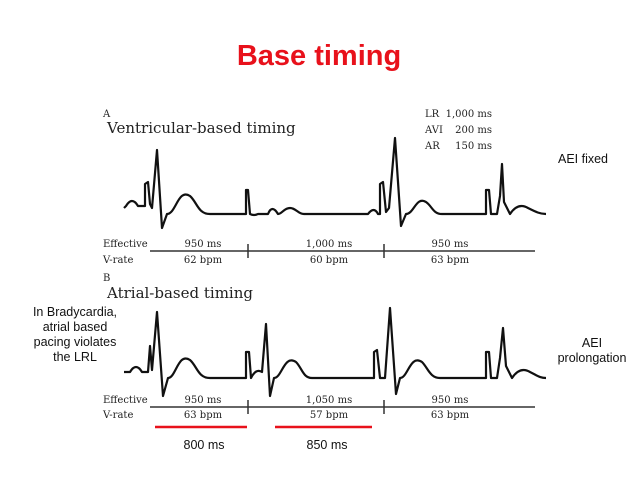 This screenshot has height=479, width=638. Describe the element at coordinates (335, 352) in the screenshot. I see `ecg-trace-b` at that location.